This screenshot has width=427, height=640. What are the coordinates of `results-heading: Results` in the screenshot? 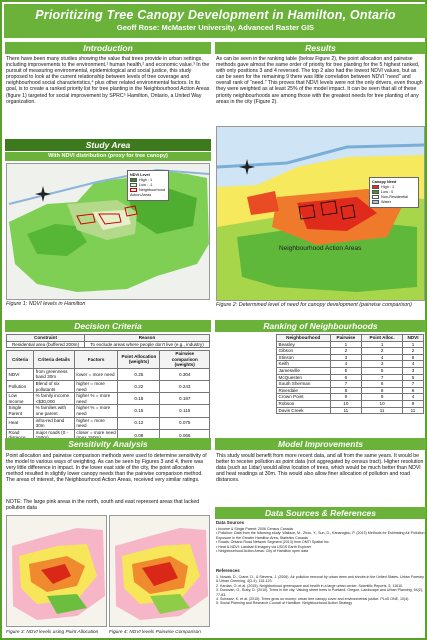 It's located at (320, 48).